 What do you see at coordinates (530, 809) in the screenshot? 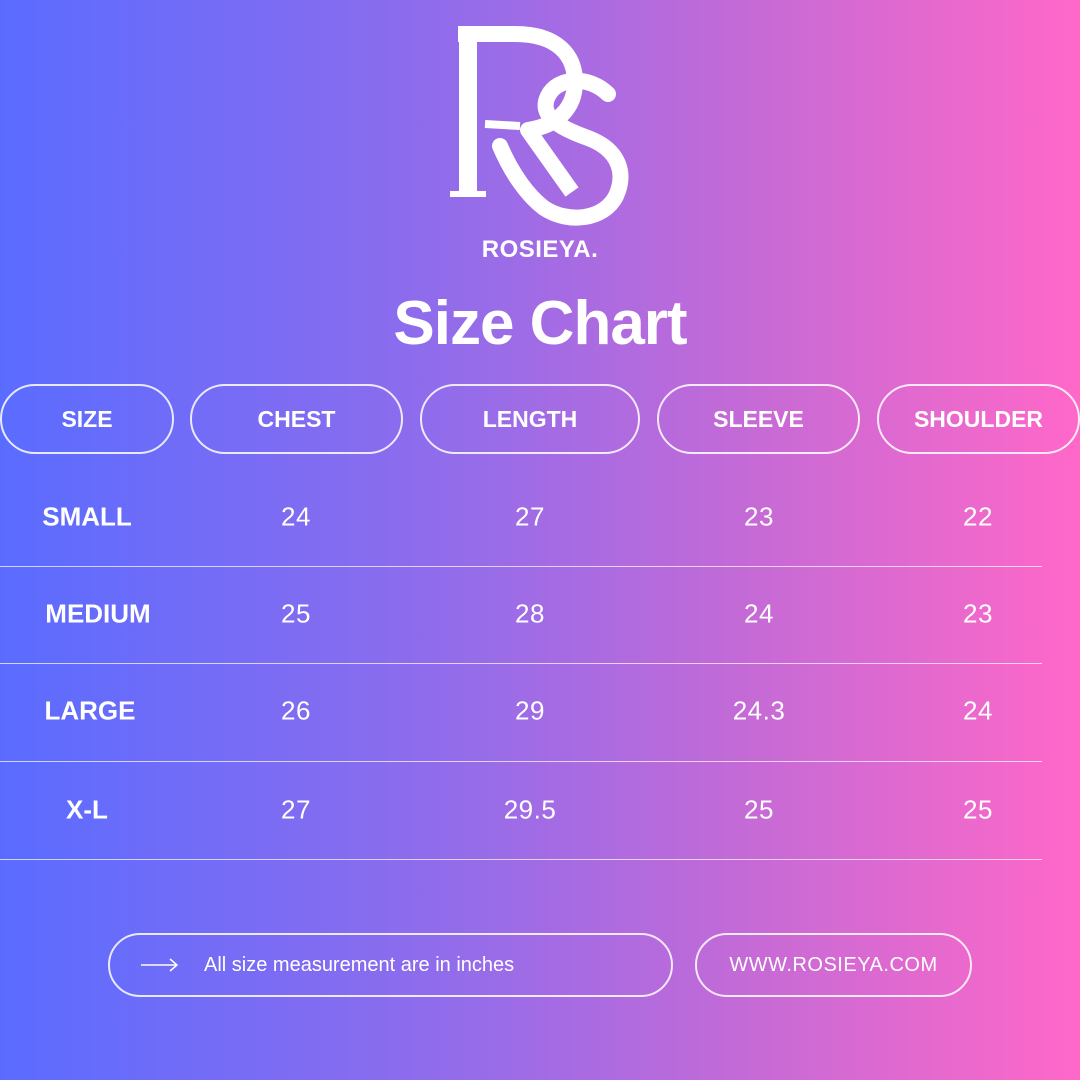
I see `cell-xl-length: 29.5` at bounding box center [530, 809].